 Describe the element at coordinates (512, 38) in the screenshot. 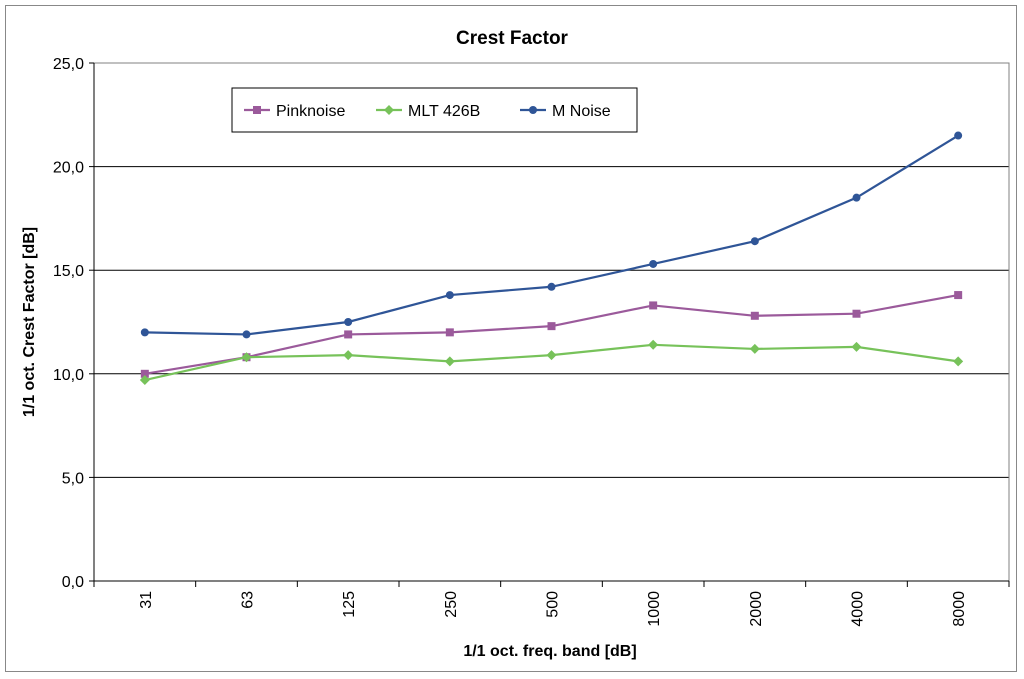

I see `chart-title: Crest Factor` at that location.